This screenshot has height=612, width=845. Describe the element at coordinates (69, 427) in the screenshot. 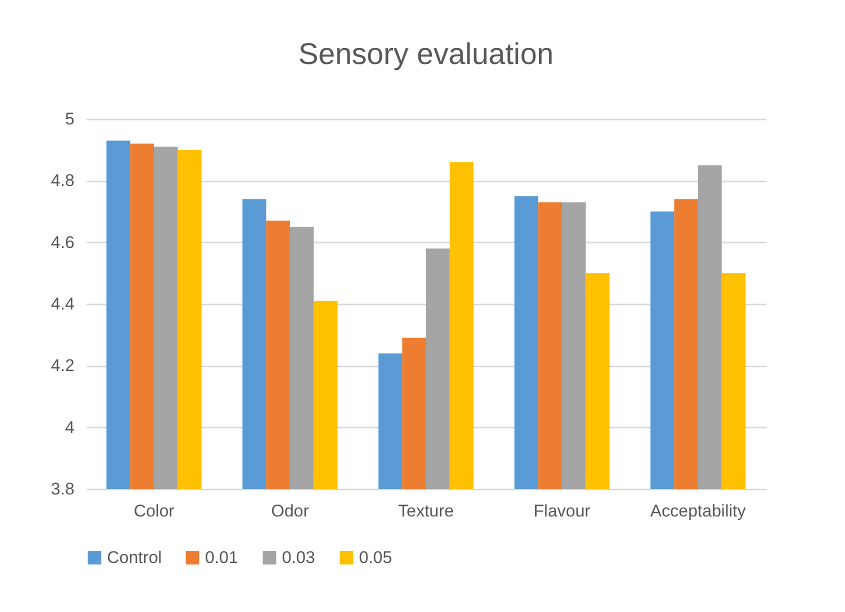

I see `y-tick-label: 4` at that location.